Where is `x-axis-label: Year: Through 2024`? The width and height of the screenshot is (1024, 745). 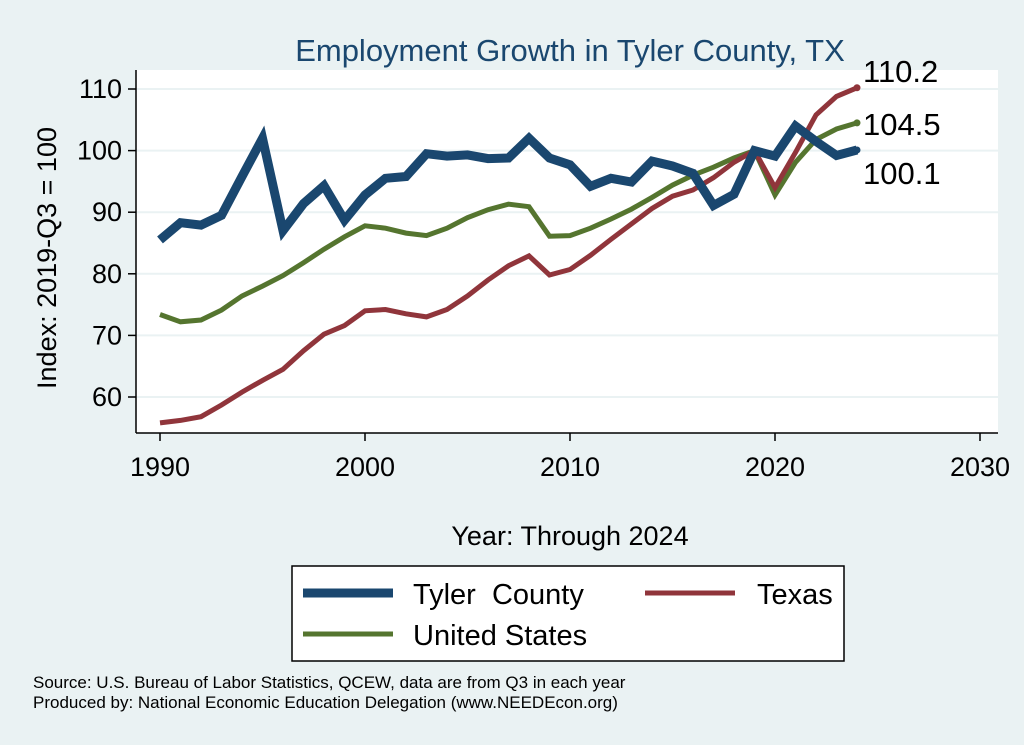 x-axis-label: Year: Through 2024 is located at coordinates (569, 536).